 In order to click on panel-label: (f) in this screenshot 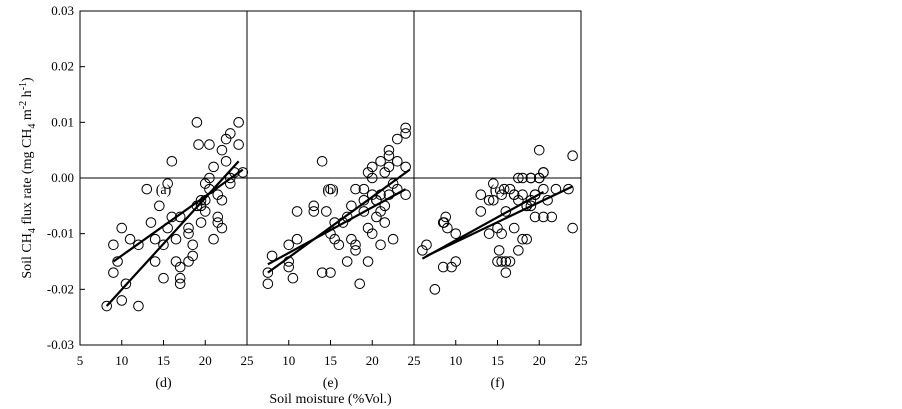, I will do `click(498, 383)`.